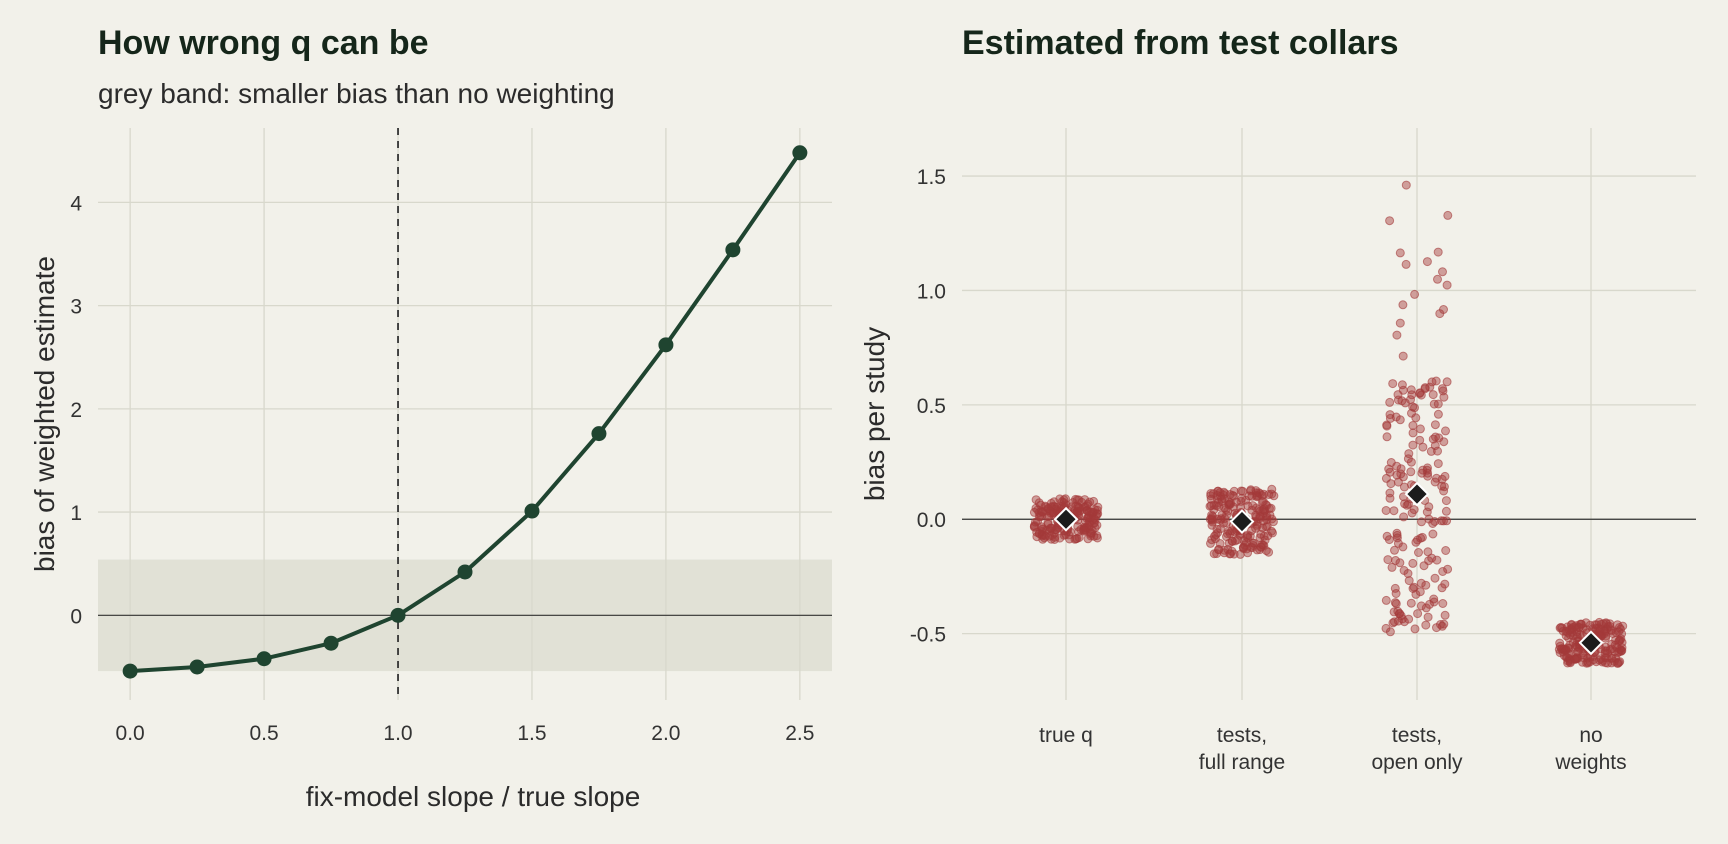 The height and width of the screenshot is (844, 1728). What do you see at coordinates (874, 414) in the screenshot?
I see `y-axis-label: bias per study` at bounding box center [874, 414].